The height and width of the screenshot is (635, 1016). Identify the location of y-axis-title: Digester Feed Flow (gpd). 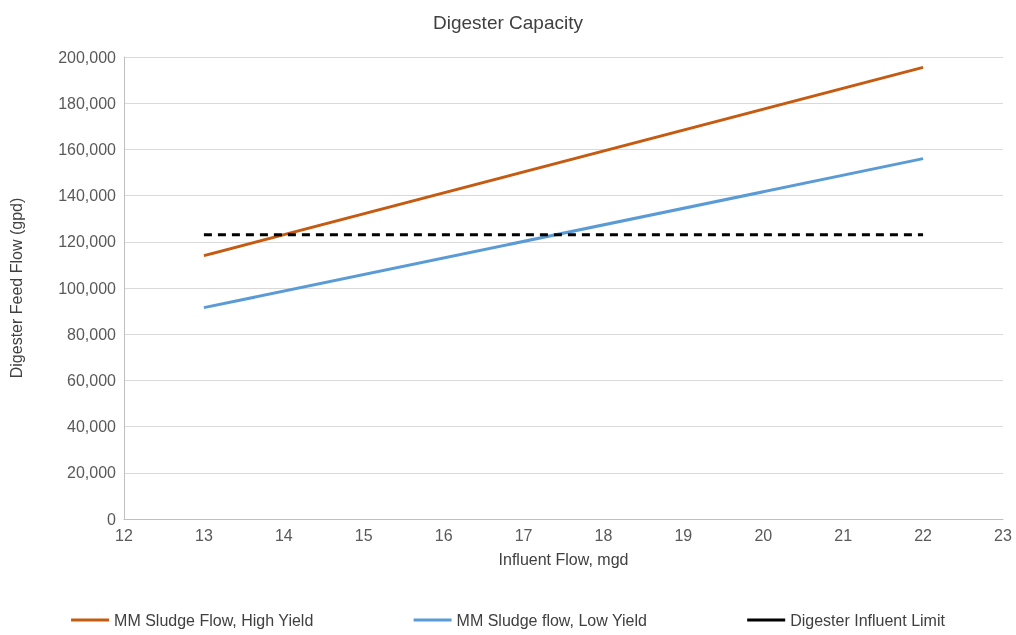
(16, 288).